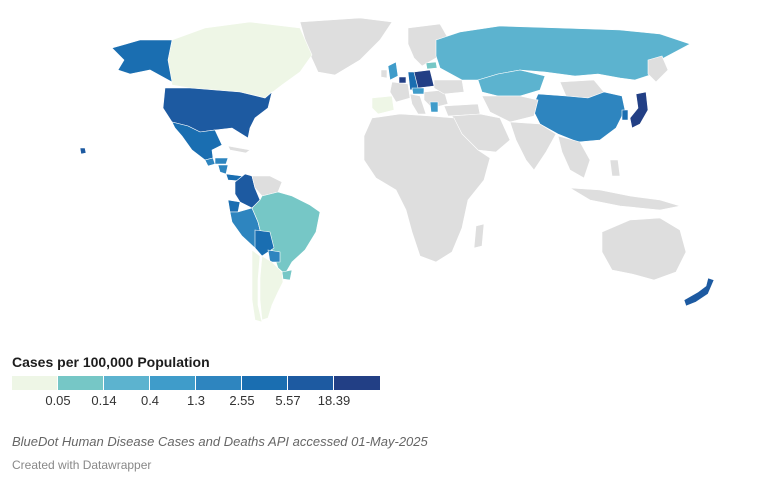 This screenshot has width=768, height=487. What do you see at coordinates (428, 45) in the screenshot?
I see `country-scandinavia` at bounding box center [428, 45].